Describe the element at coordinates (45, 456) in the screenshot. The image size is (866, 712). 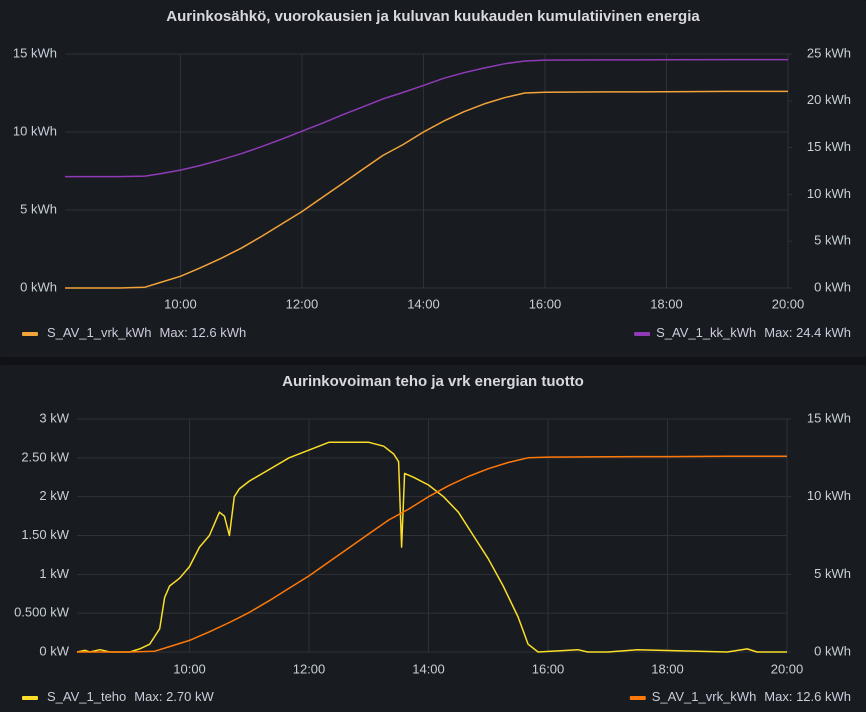
I see `y-tick-label: 2.50 kW` at that location.